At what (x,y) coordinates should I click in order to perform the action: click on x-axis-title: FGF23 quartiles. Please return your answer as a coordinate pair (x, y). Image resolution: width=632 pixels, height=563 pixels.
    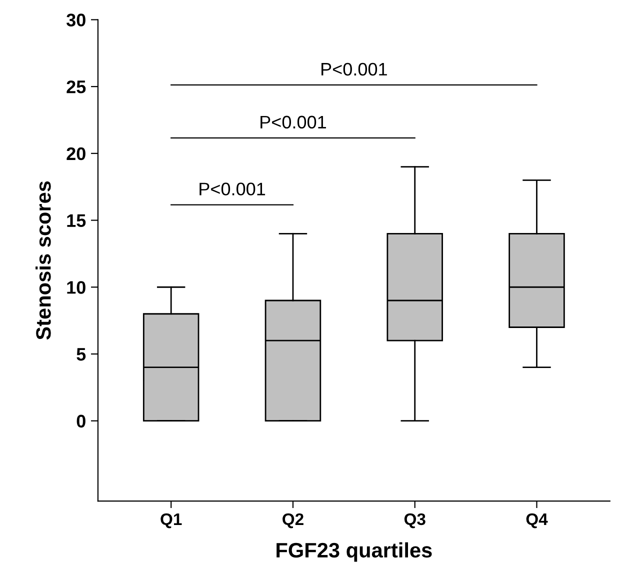
    Looking at the image, I should click on (354, 552).